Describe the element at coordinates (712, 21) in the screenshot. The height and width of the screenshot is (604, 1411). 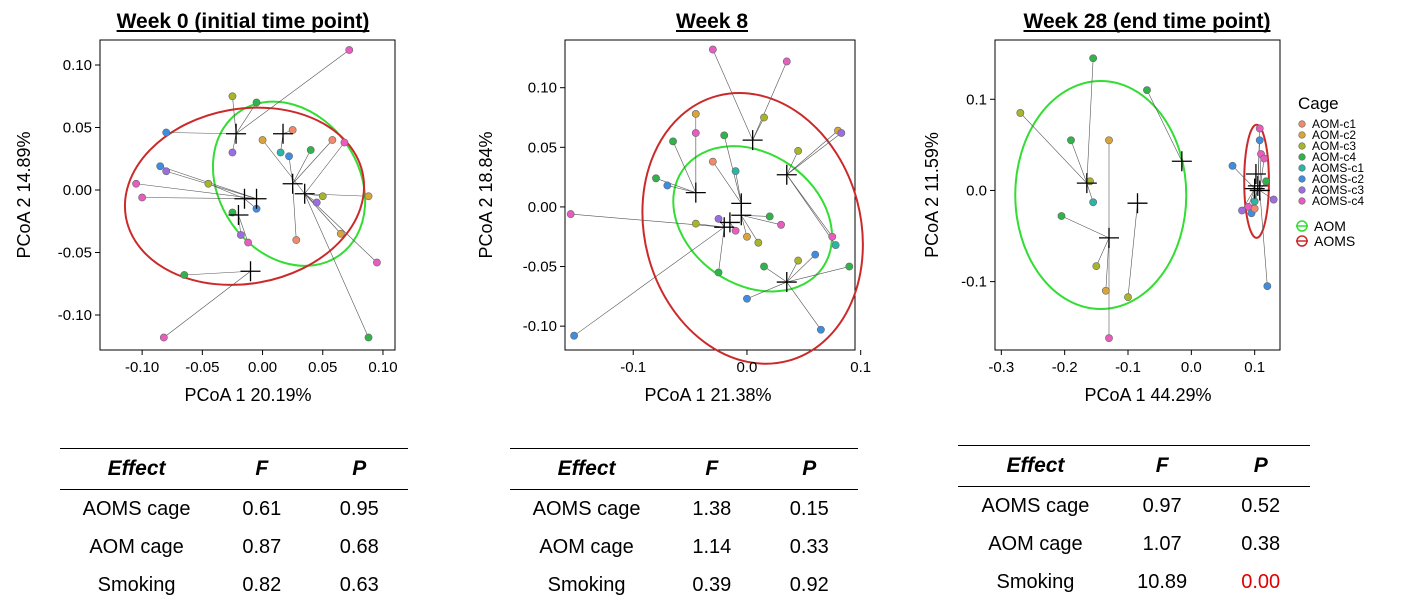
I see `chart-title: Week 8` at that location.